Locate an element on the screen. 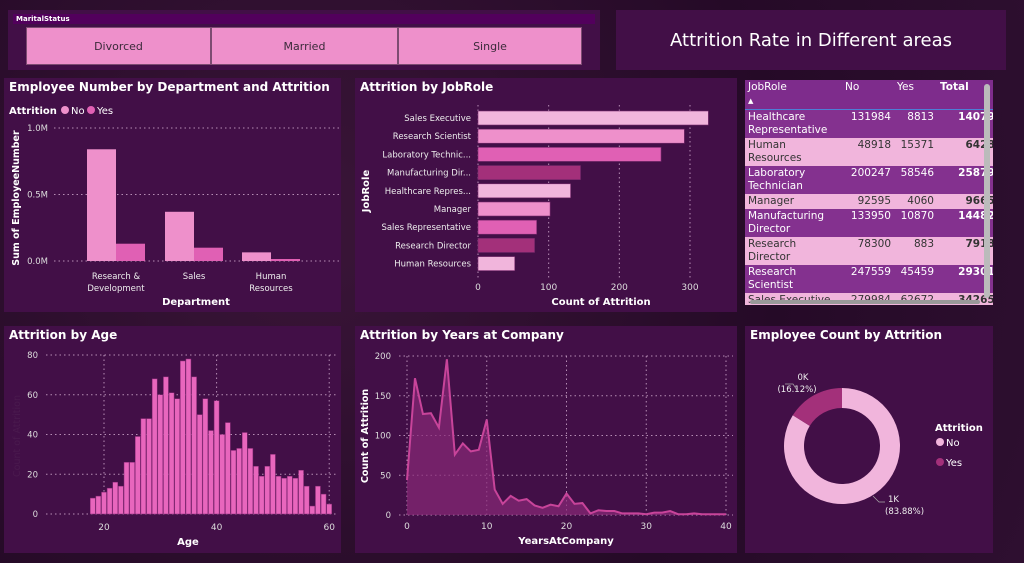 Image resolution: width=1024 pixels, height=563 pixels. x-axis-title: Count of Attrition is located at coordinates (600, 302).